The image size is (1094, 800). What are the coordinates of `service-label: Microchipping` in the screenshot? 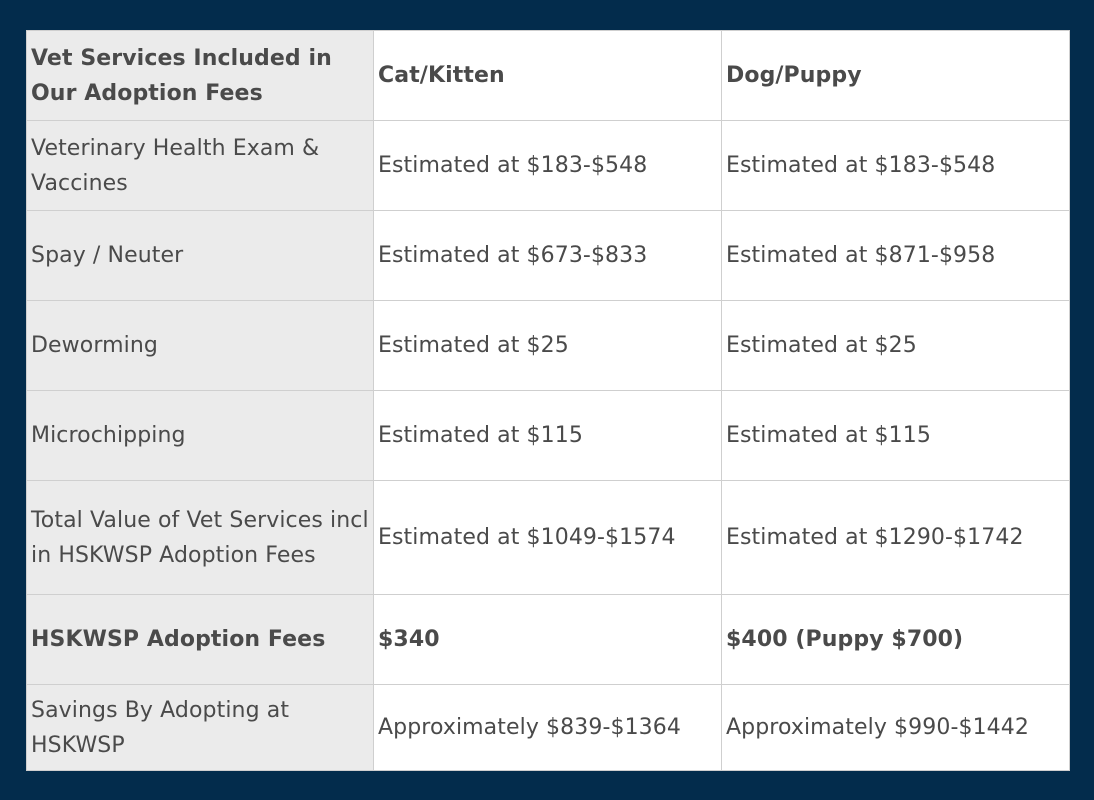 It's located at (200, 435).